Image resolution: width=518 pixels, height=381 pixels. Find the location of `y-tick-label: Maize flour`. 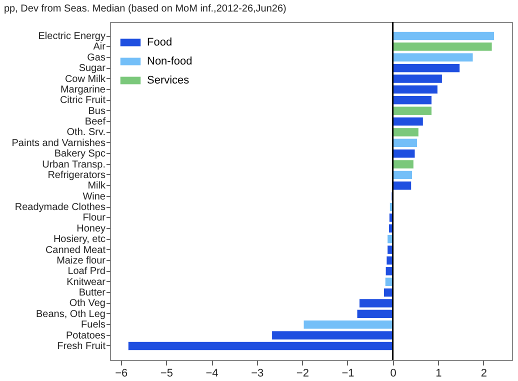

y-tick-label: Maize flour is located at coordinates (81, 260).